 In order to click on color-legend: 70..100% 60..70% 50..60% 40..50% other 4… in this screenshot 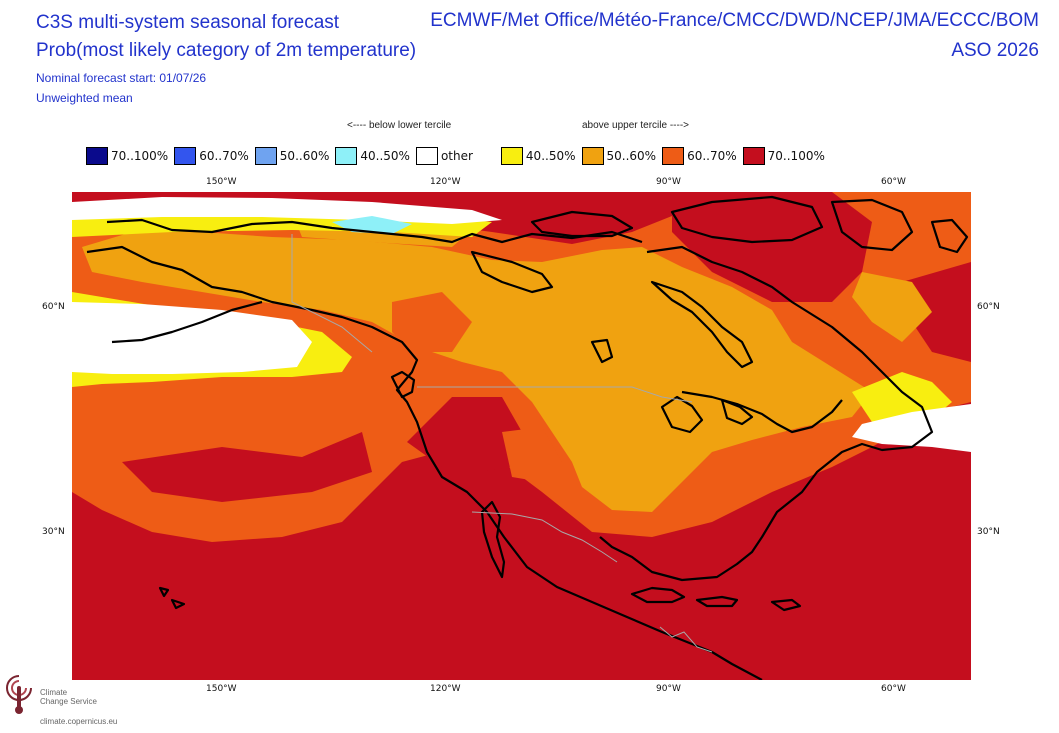, I will do `click(458, 156)`.